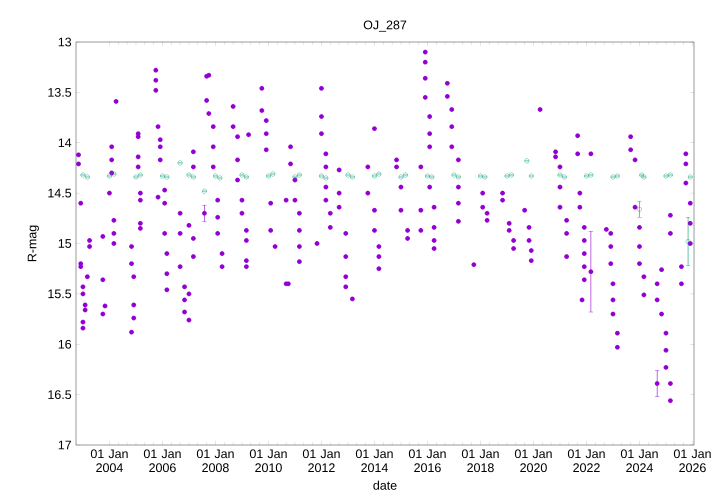 Image resolution: width=720 pixels, height=504 pixels. I want to click on y-axis-title: R-mag, so click(33, 244).